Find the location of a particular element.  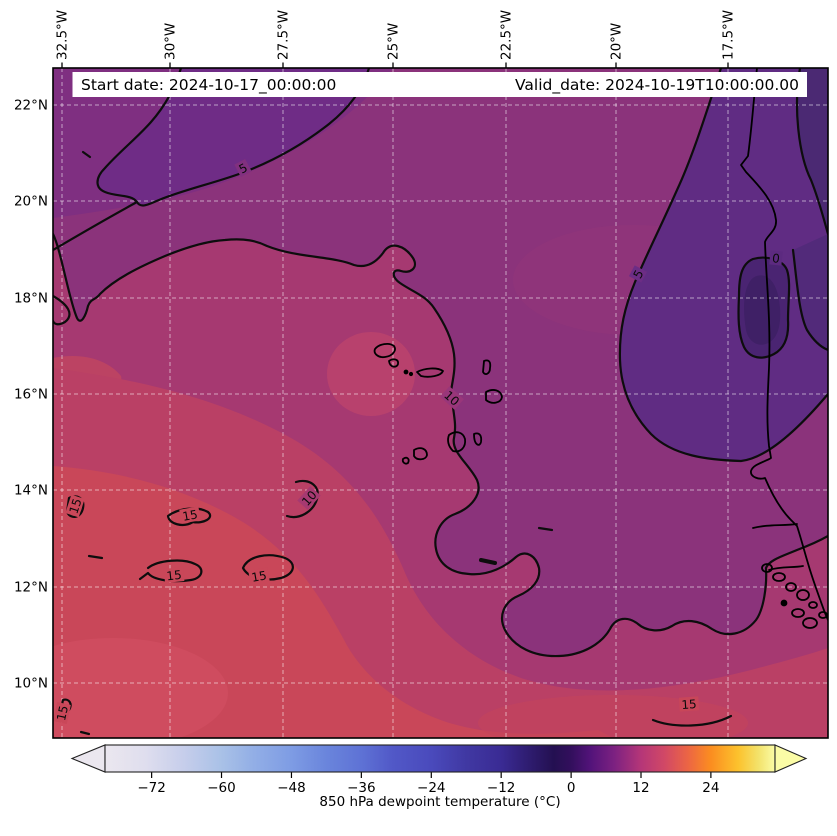

contour-0-ne is located at coordinates (809, 300).